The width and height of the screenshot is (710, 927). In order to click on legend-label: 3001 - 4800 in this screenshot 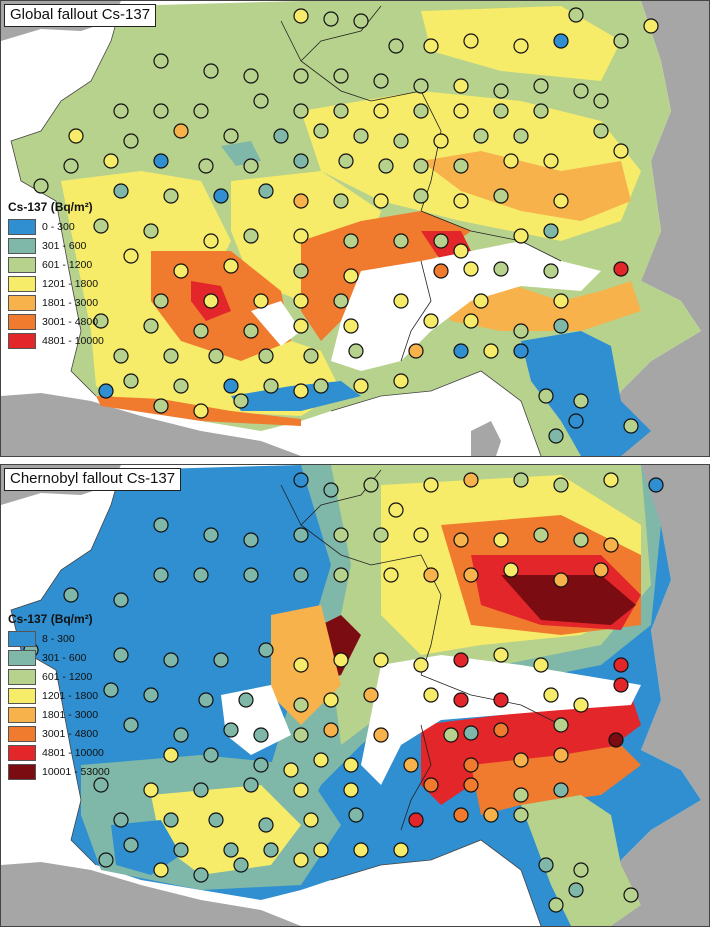, I will do `click(70, 321)`.